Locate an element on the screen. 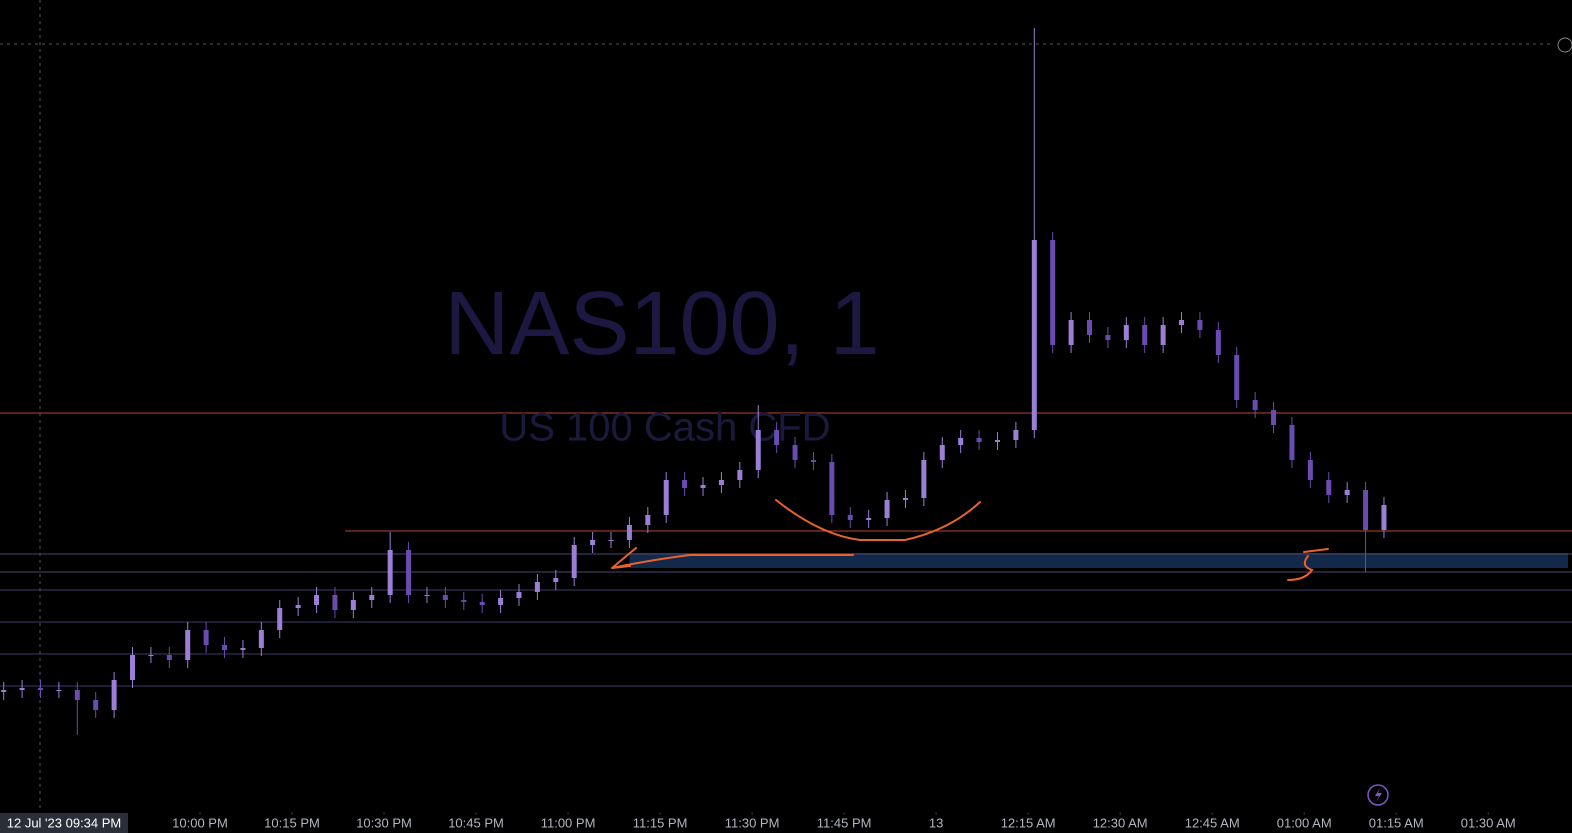 This screenshot has width=1572, height=833. x-tick-label: 01:30 AM is located at coordinates (1488, 822).